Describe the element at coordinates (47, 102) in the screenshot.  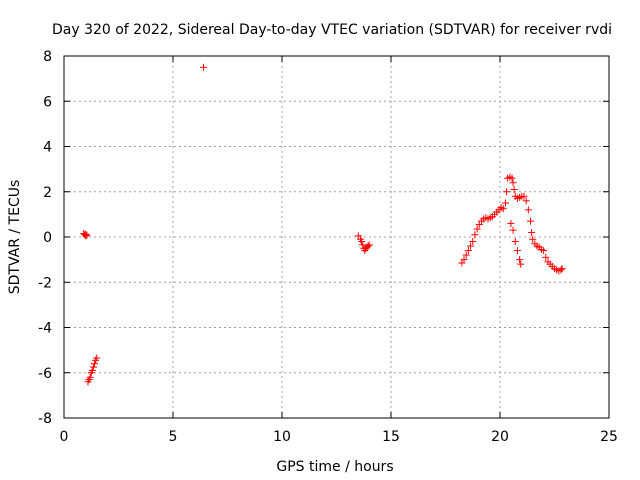
I see `y-tick-label: 6` at that location.